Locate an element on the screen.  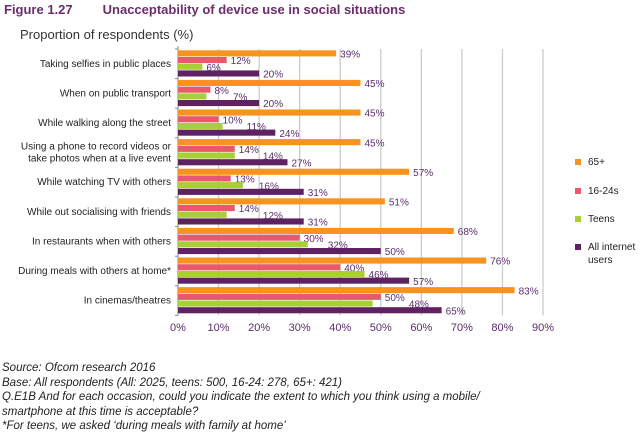
data-label: 68% is located at coordinates (468, 232).